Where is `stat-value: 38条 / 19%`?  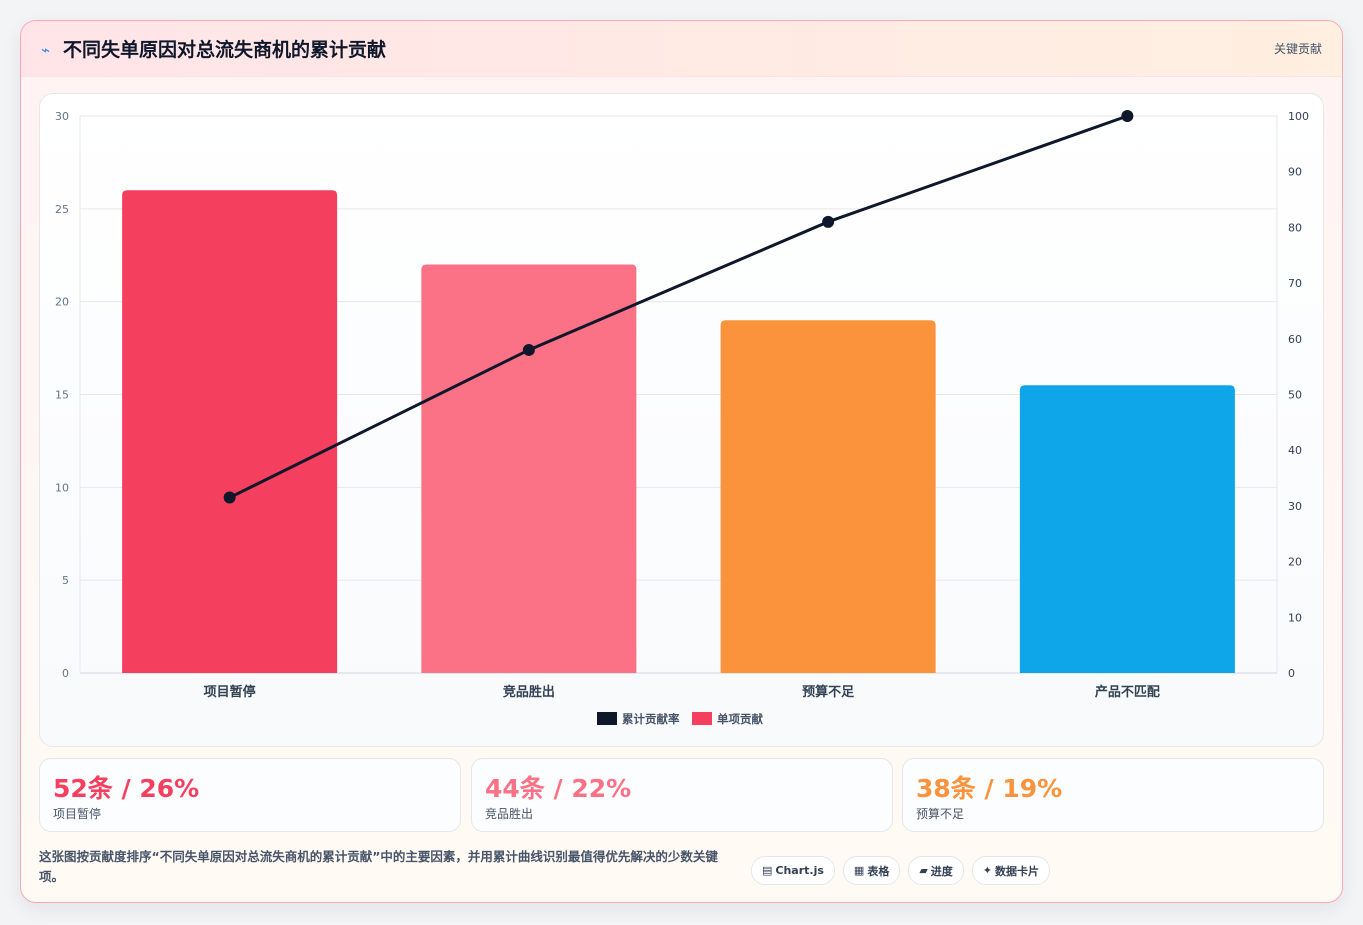
stat-value: 38条 / 19% is located at coordinates (989, 788).